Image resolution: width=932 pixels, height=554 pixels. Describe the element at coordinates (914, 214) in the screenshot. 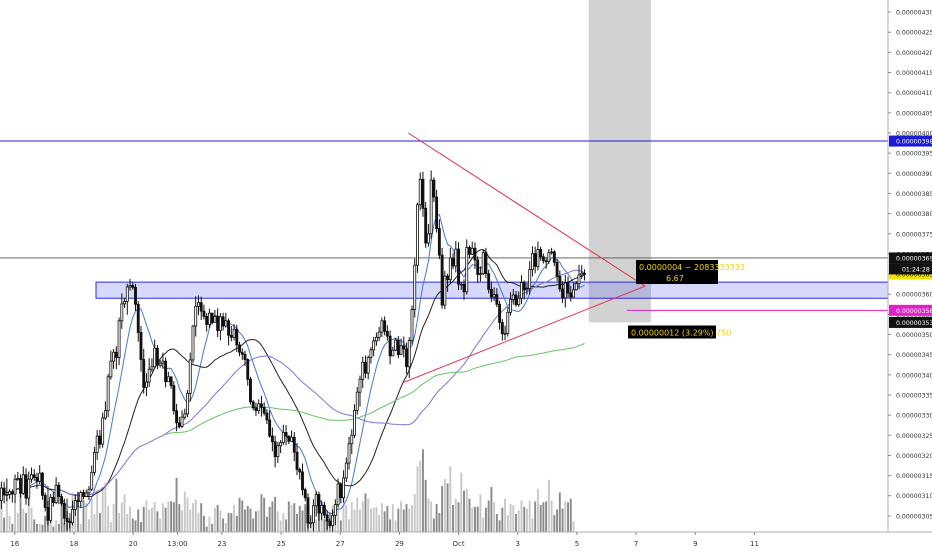

I see `price-tick-label: 0.00000380` at that location.